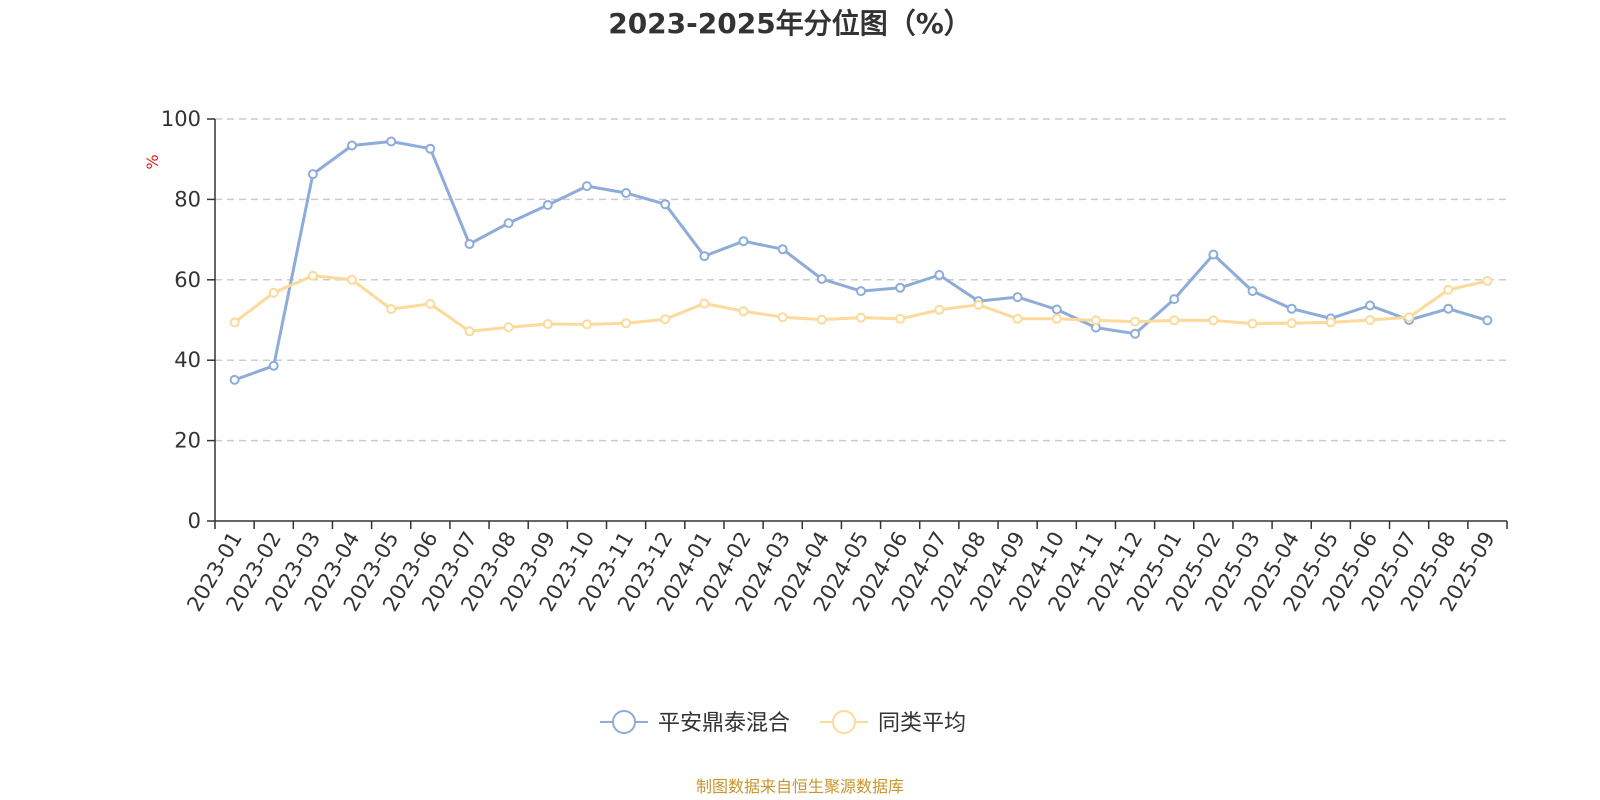 The height and width of the screenshot is (800, 1600). I want to click on legend: 平安鼎泰混合 同类平均, so click(783, 723).